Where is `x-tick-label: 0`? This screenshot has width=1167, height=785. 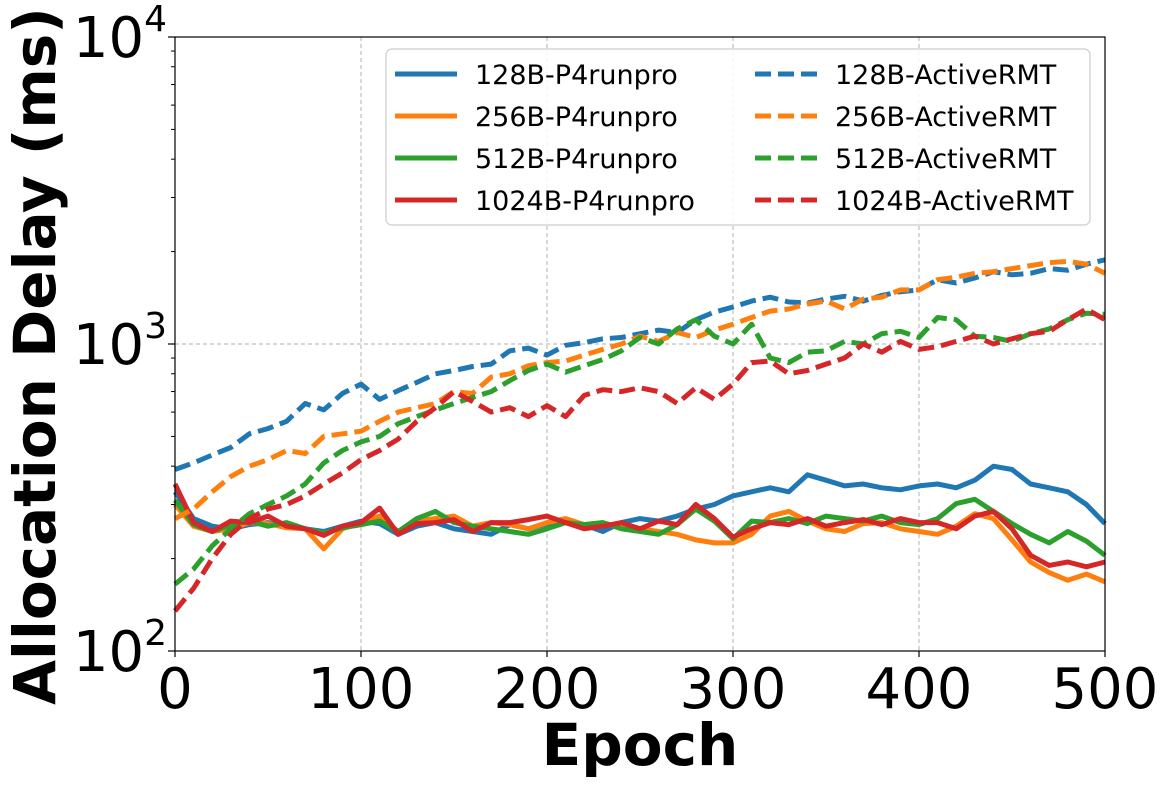
x-tick-label: 0 is located at coordinates (175, 689).